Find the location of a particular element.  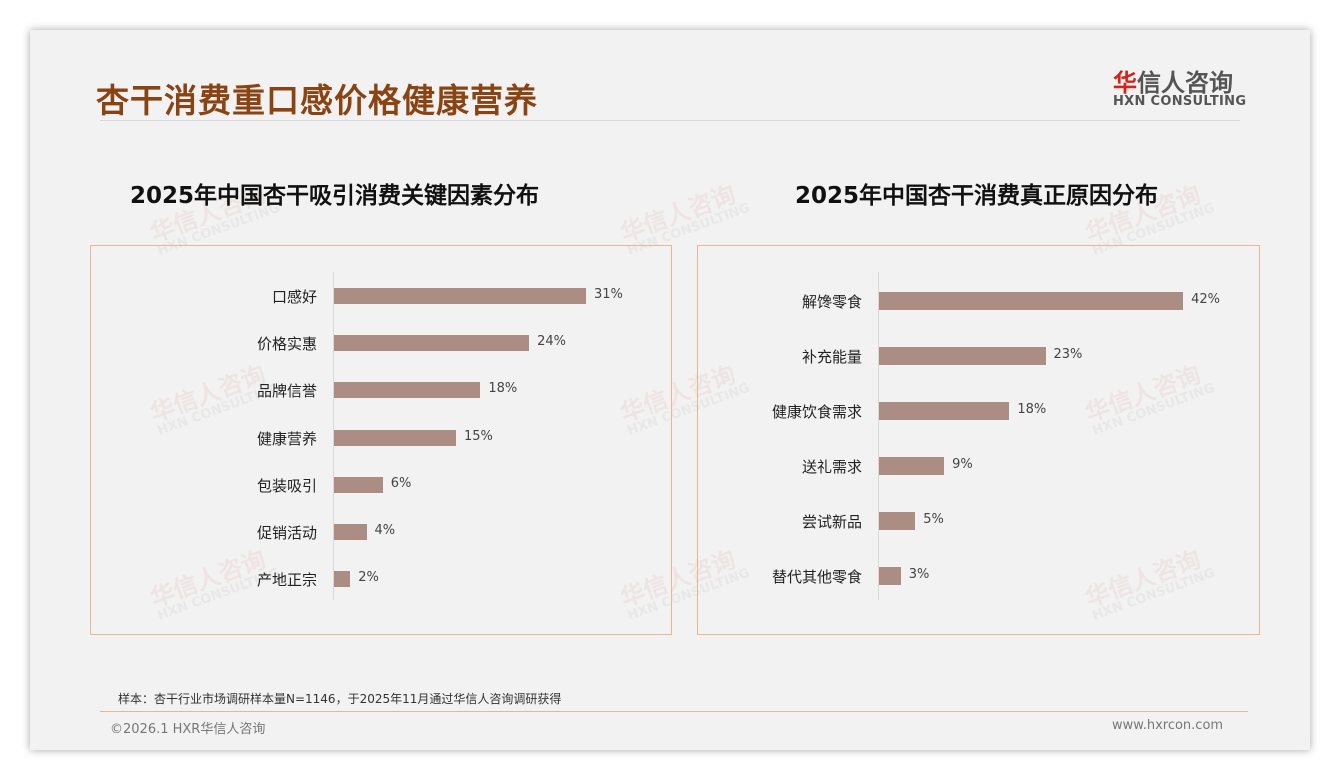

category-label: 产地正宗 is located at coordinates (286, 580).